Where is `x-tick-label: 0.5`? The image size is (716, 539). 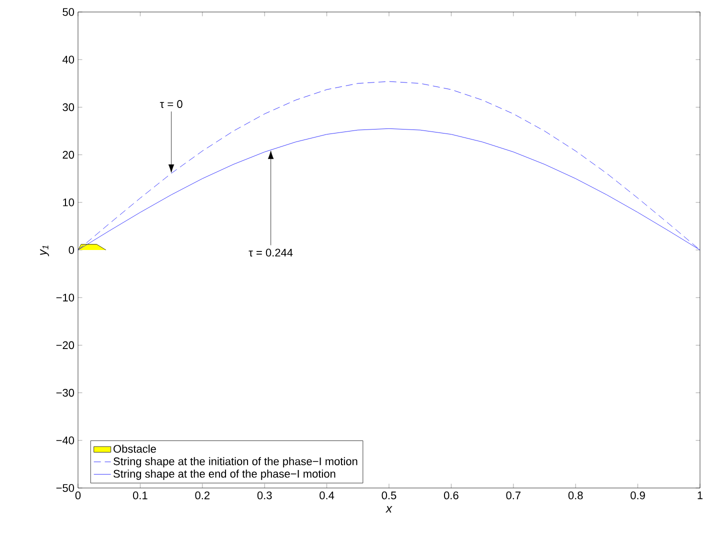
x-tick-label: 0.5 is located at coordinates (389, 496).